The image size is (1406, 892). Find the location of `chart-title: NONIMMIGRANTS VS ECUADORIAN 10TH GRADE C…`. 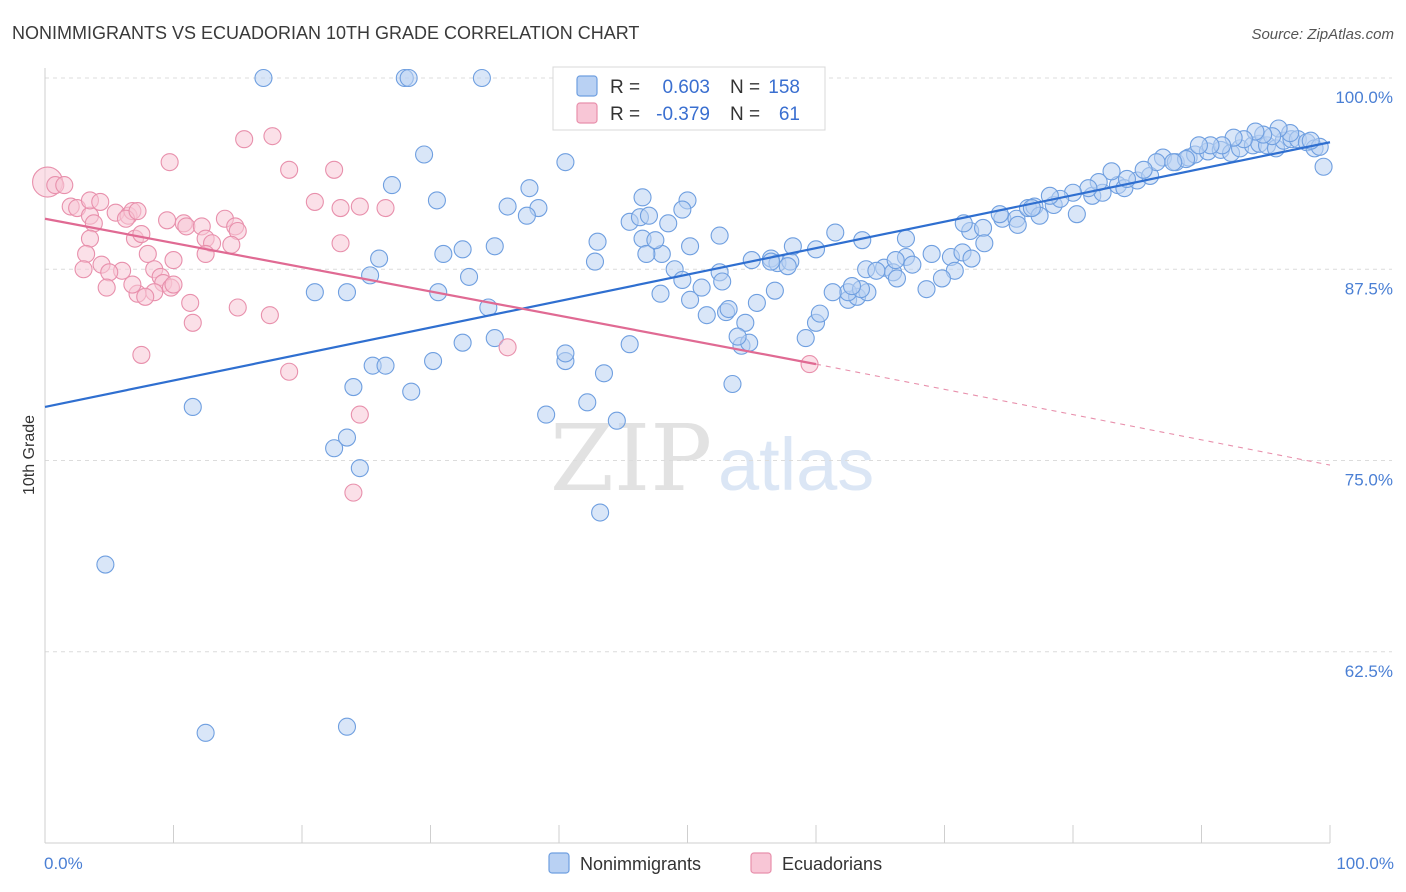

chart-title: NONIMMIGRANTS VS ECUADORIAN 10TH GRADE C… is located at coordinates (325, 33).